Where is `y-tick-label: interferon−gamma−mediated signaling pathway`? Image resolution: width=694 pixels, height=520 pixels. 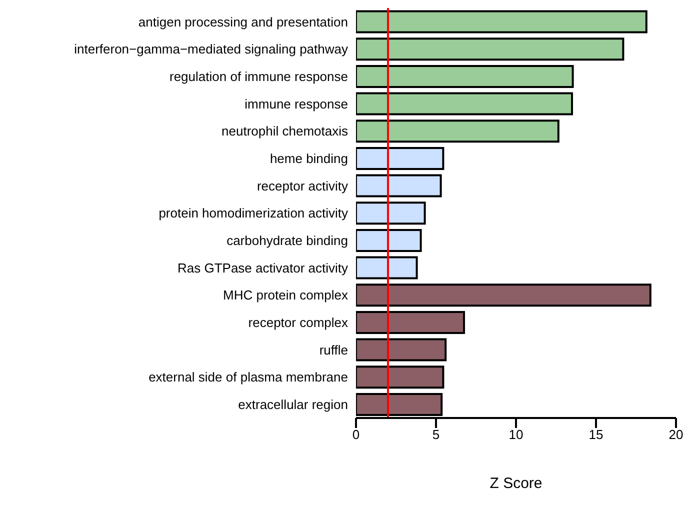
y-tick-label: interferon−gamma−mediated signaling pathway is located at coordinates (211, 49).